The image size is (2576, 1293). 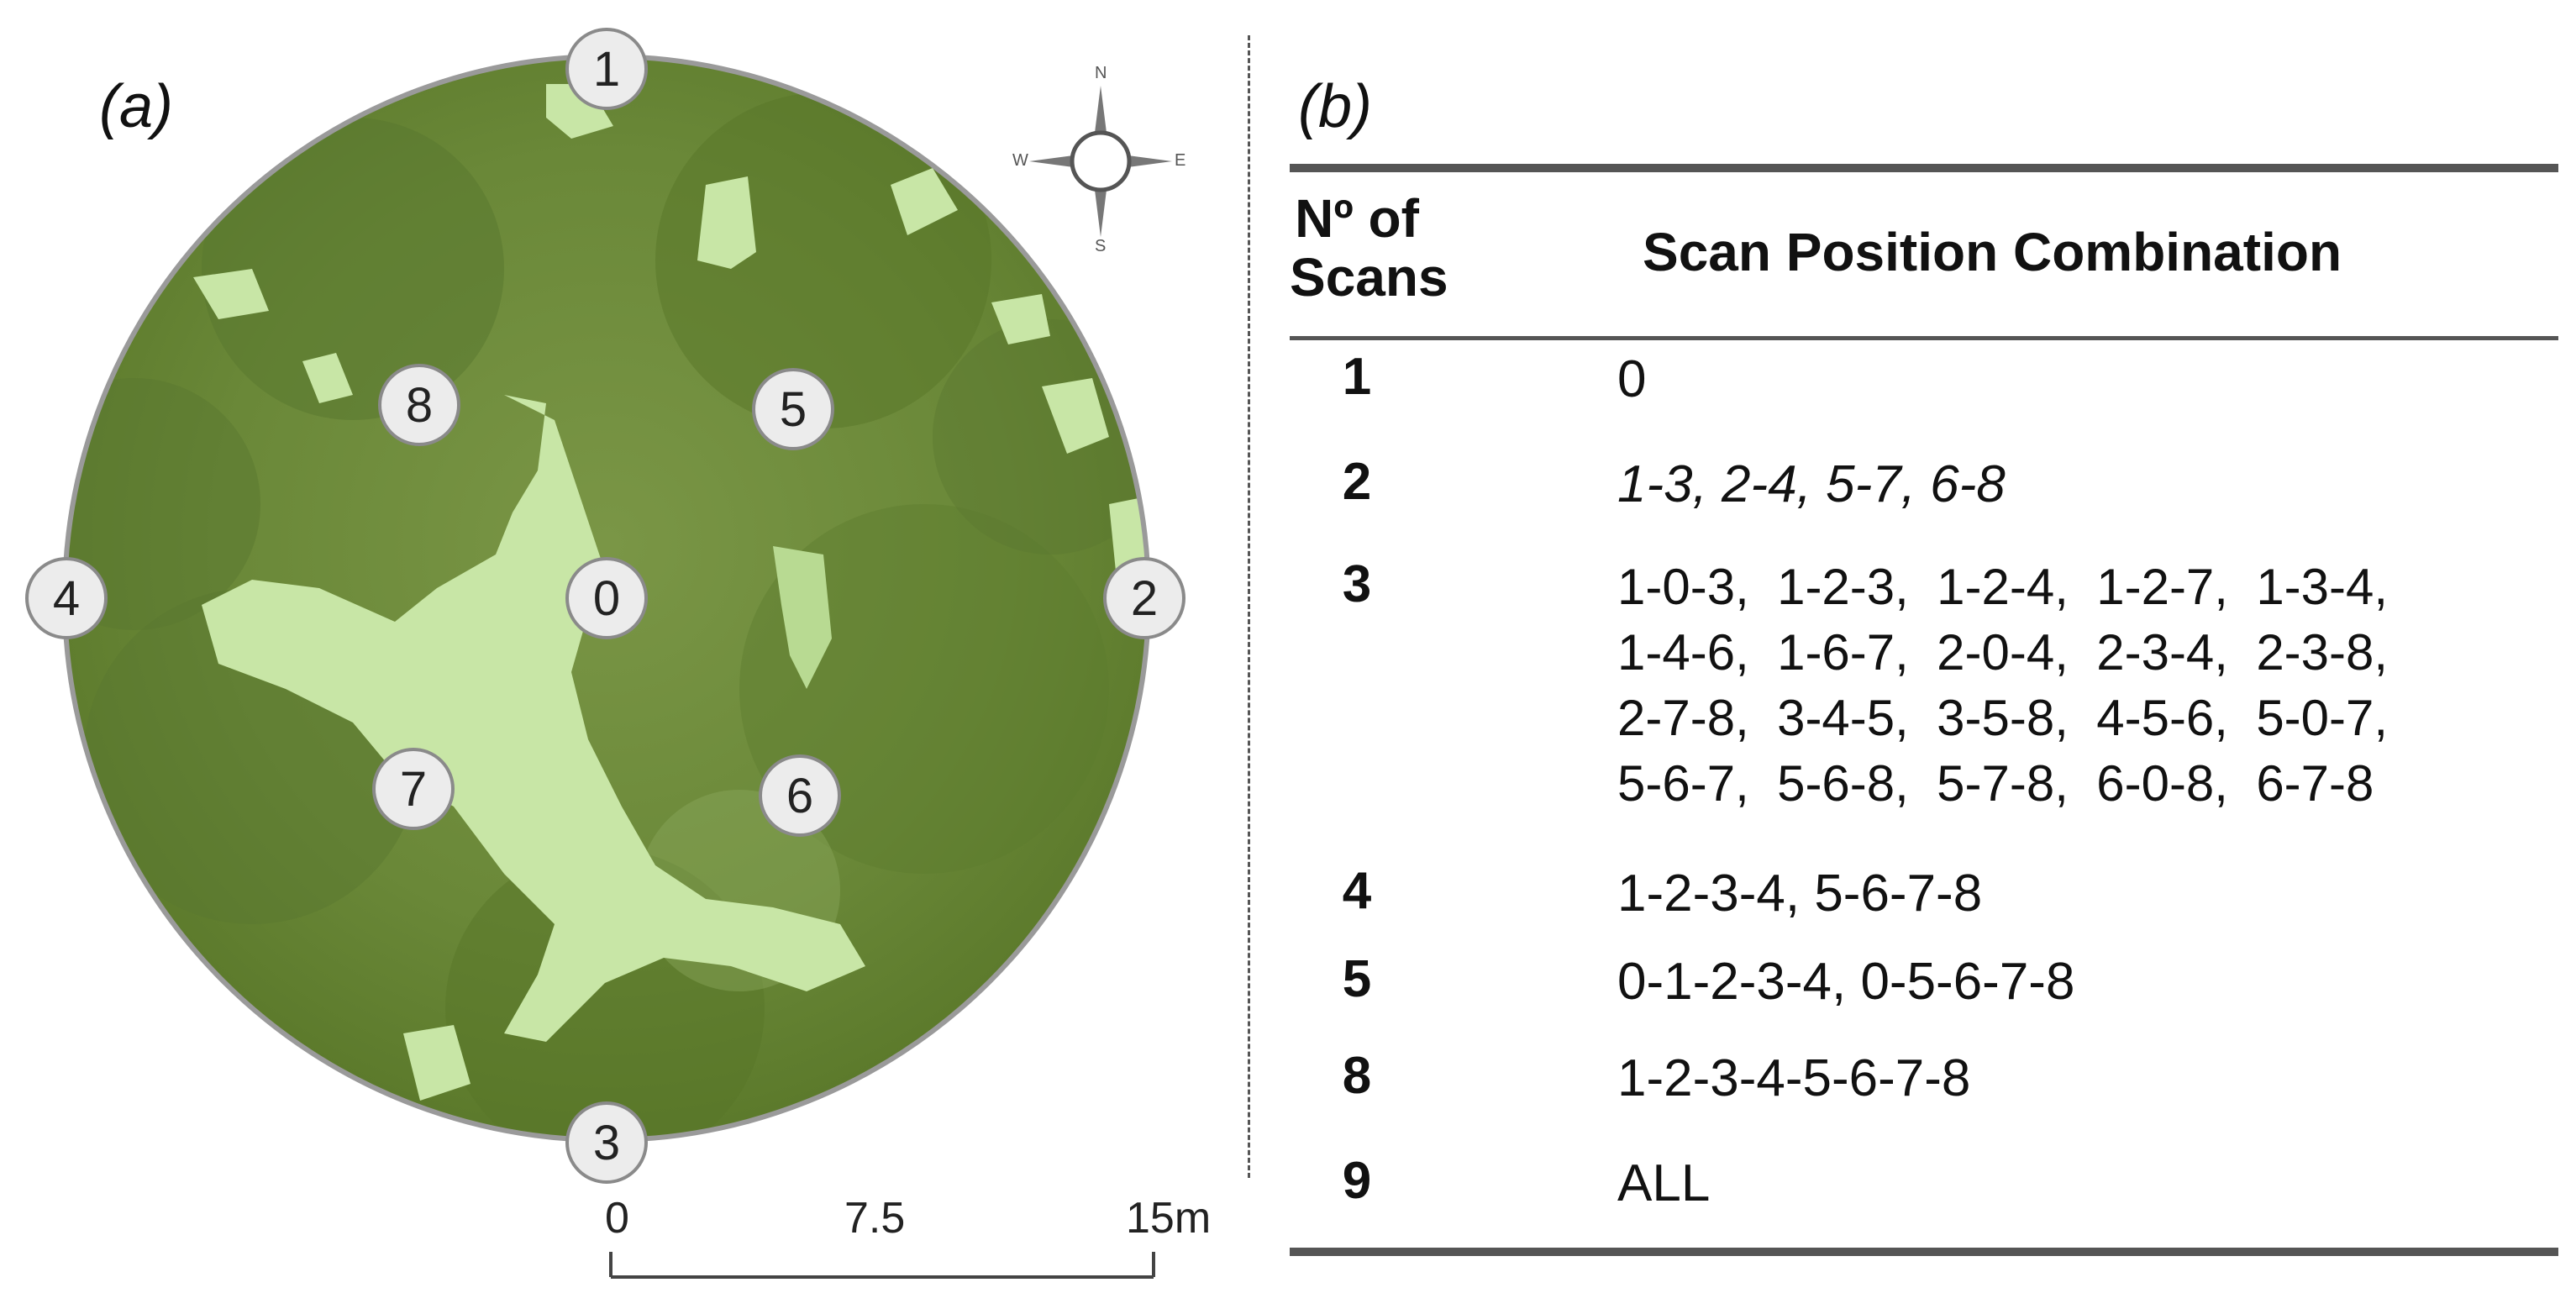 What do you see at coordinates (1357, 482) in the screenshot?
I see `row-2-count: 2` at bounding box center [1357, 482].